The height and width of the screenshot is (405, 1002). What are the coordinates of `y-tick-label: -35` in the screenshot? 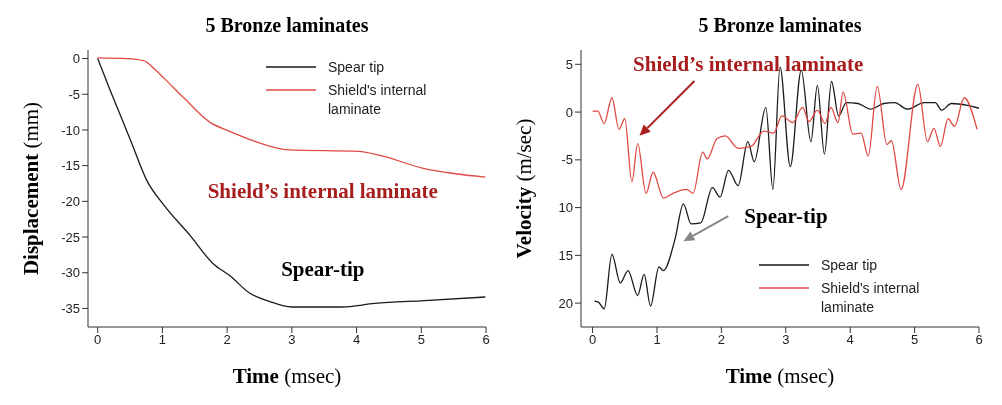 It's located at (70, 309).